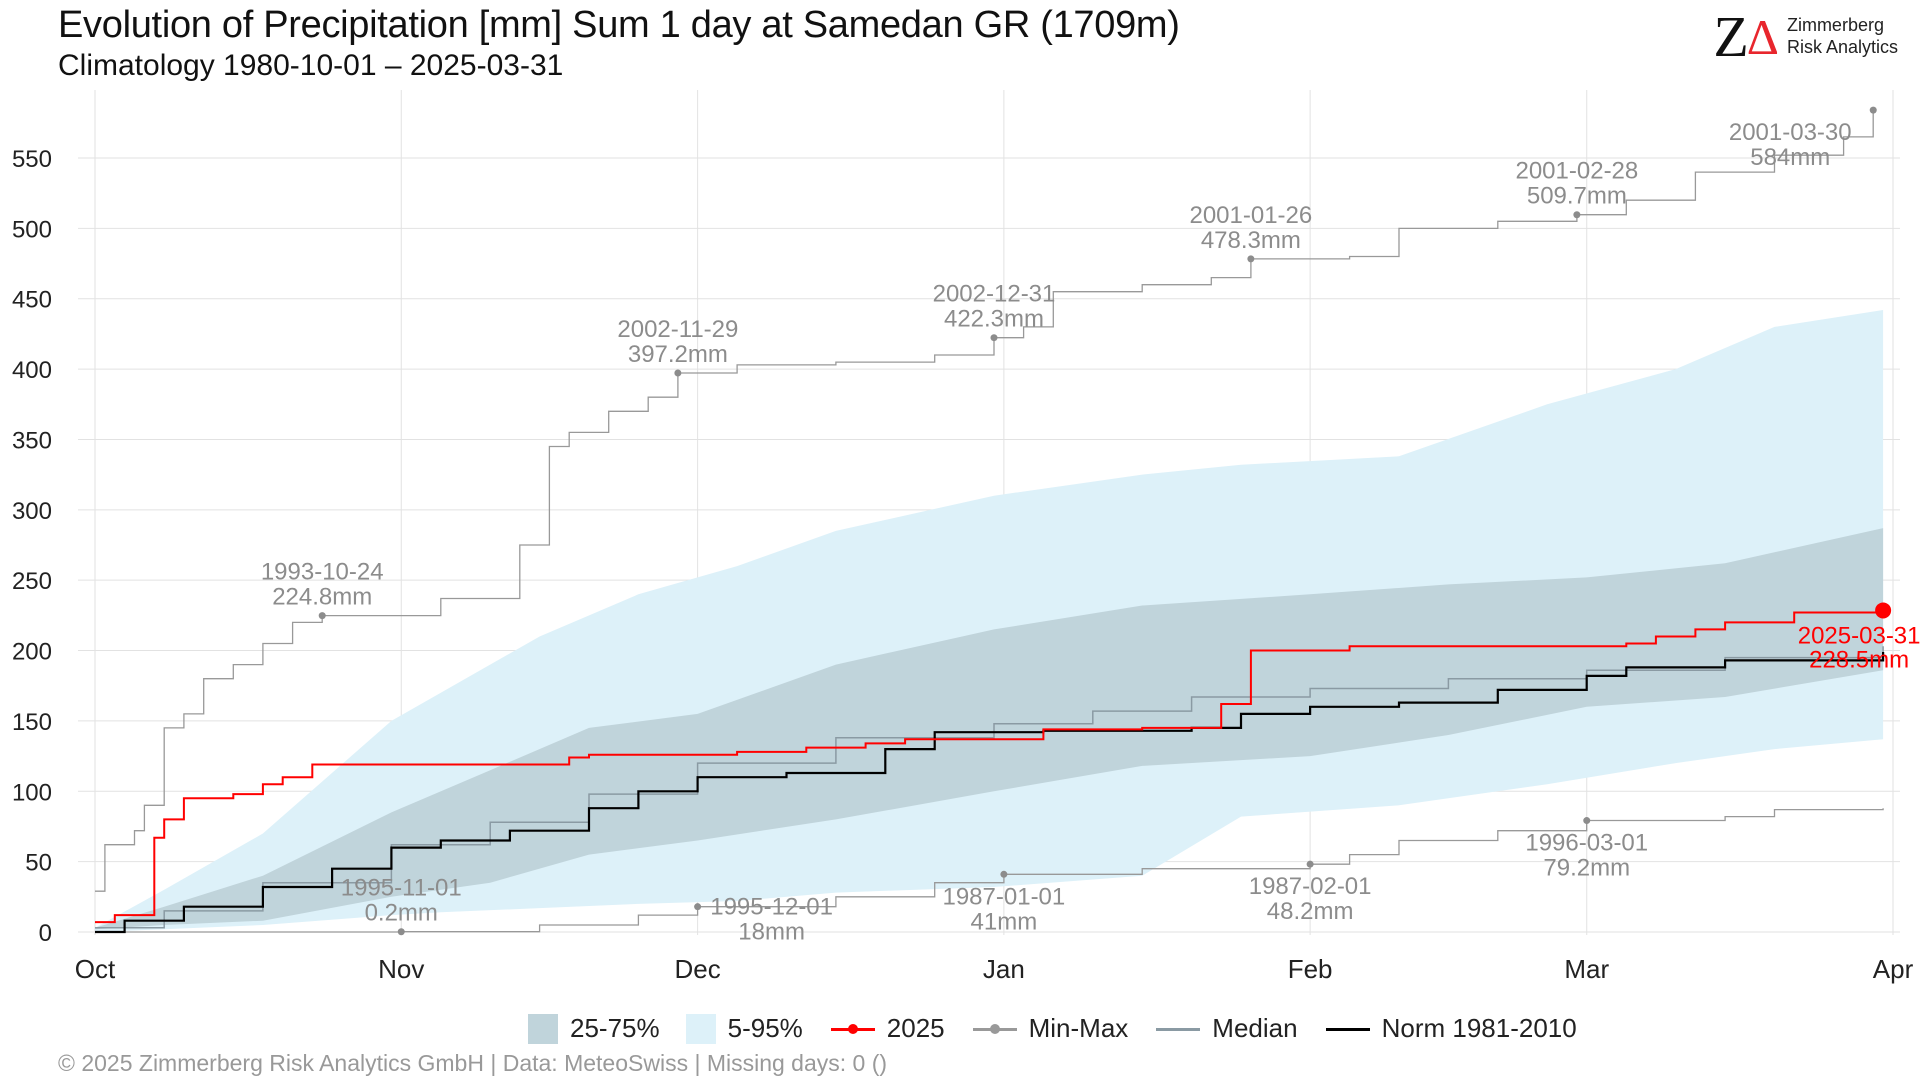 Image resolution: width=1920 pixels, height=1080 pixels. Describe the element at coordinates (677, 329) in the screenshot. I see `annotation-date: 2002-11-29` at that location.